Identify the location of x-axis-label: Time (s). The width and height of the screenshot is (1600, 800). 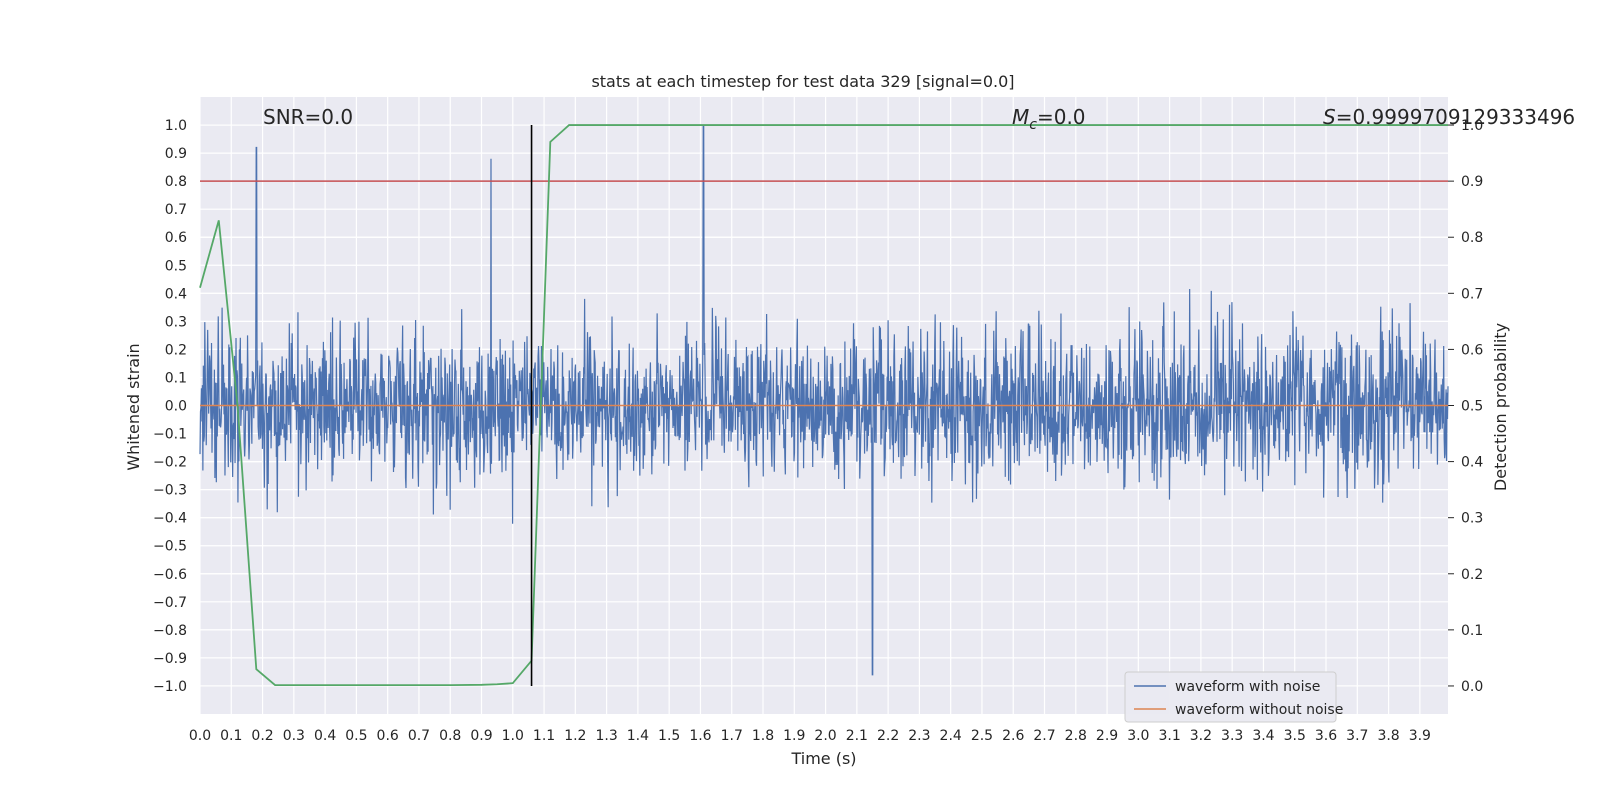
(823, 758).